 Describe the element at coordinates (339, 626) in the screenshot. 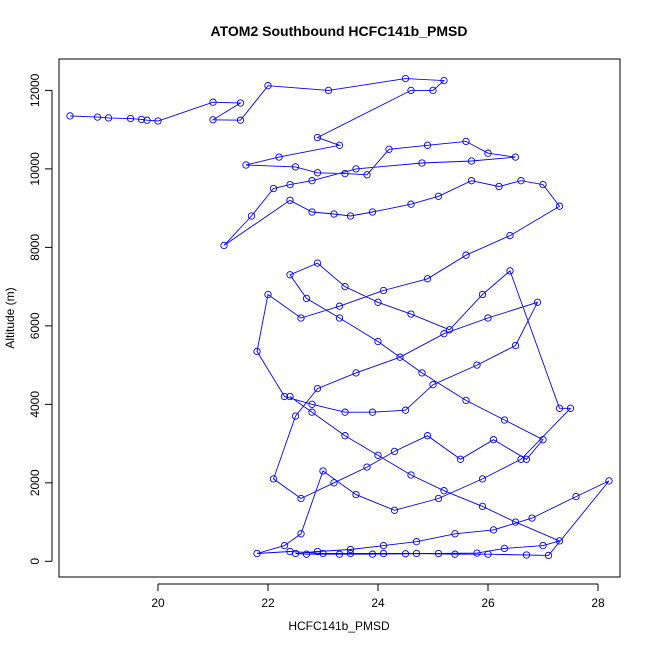

I see `x-axis-label: HCFC141b_PMSD` at that location.